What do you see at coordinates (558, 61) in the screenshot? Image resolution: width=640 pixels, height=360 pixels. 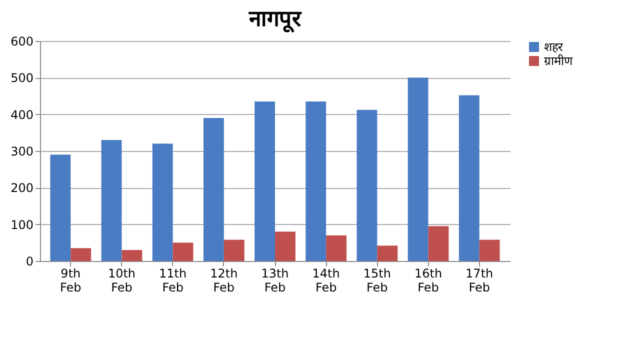 I see `legend-label: ग्रामीण` at bounding box center [558, 61].